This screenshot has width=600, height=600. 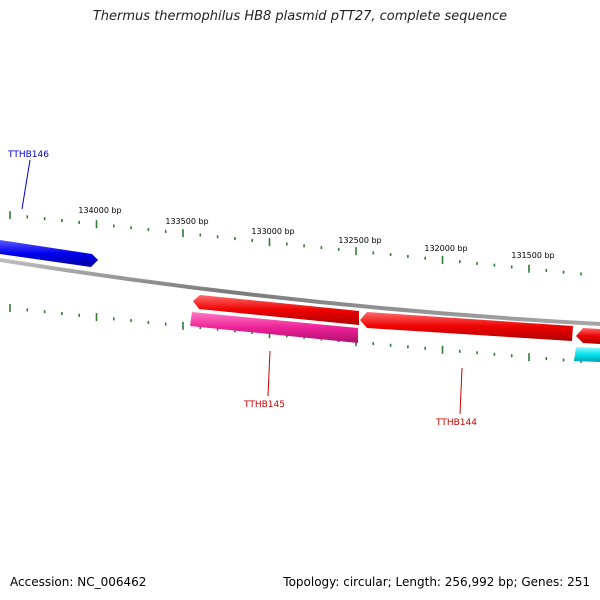 I want to click on gene-tthb145-arrow, so click(x=274, y=327).